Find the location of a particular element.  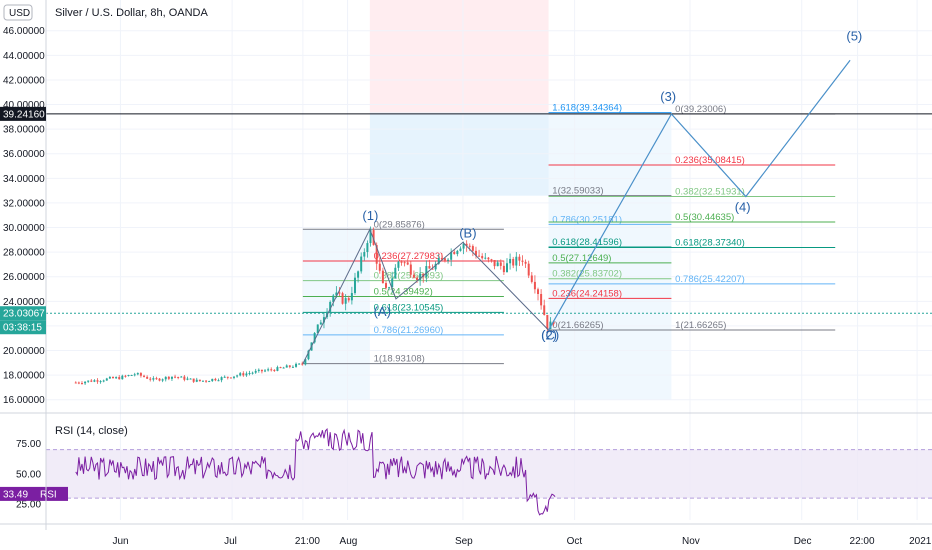

fib-level-label: 1(18.93108) is located at coordinates (399, 359).